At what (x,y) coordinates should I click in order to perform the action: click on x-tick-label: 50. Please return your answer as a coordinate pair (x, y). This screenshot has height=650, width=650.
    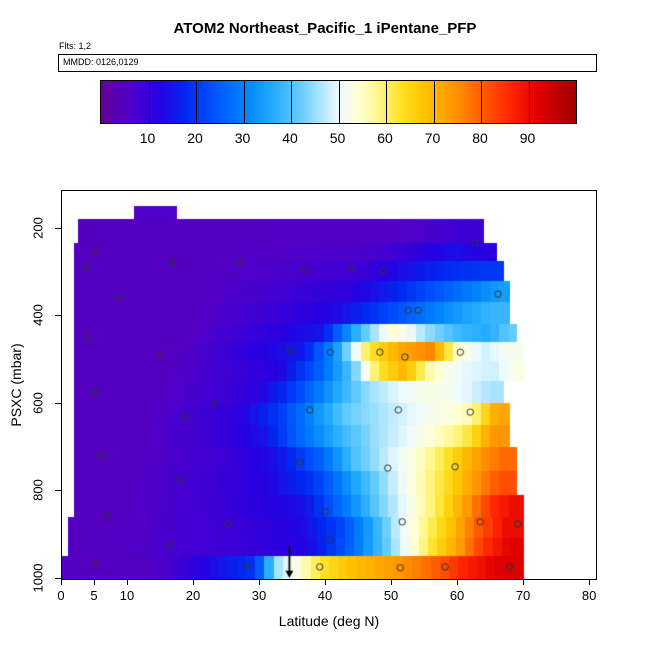
    Looking at the image, I should click on (391, 595).